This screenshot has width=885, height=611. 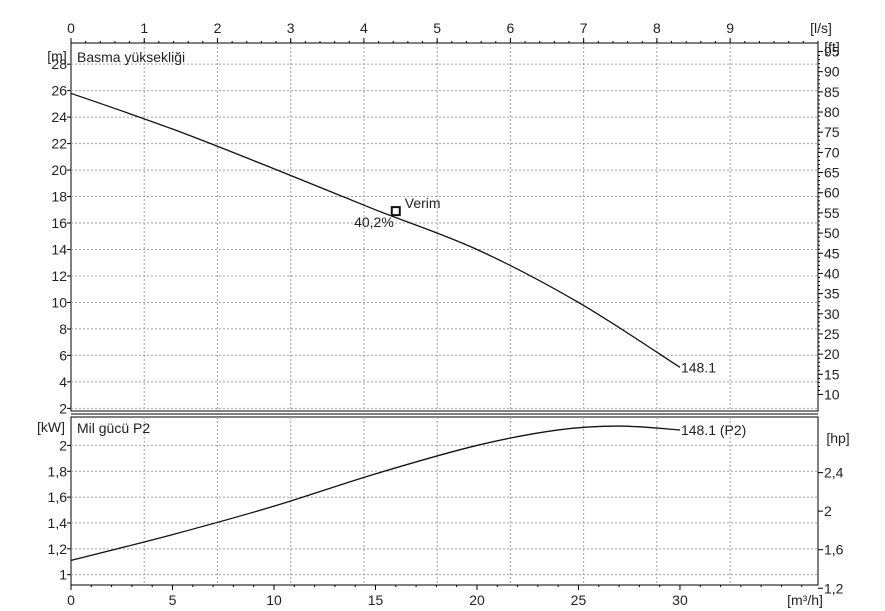 What do you see at coordinates (59, 91) in the screenshot?
I see `y-left-tick-label: 26` at bounding box center [59, 91].